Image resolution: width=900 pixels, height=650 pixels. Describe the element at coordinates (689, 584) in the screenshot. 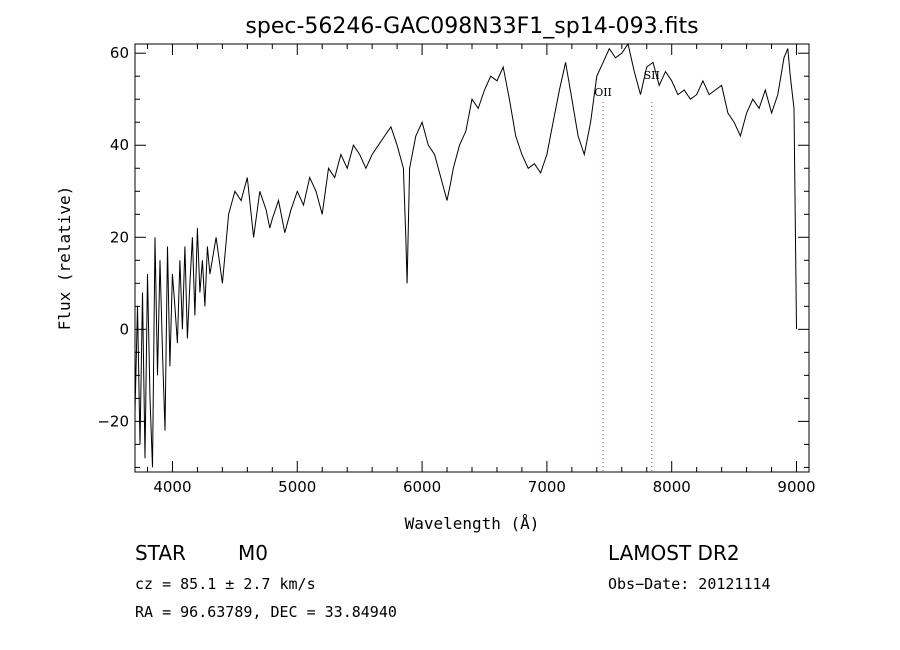

I see `observation-date: Obs−Date: 20121114` at that location.